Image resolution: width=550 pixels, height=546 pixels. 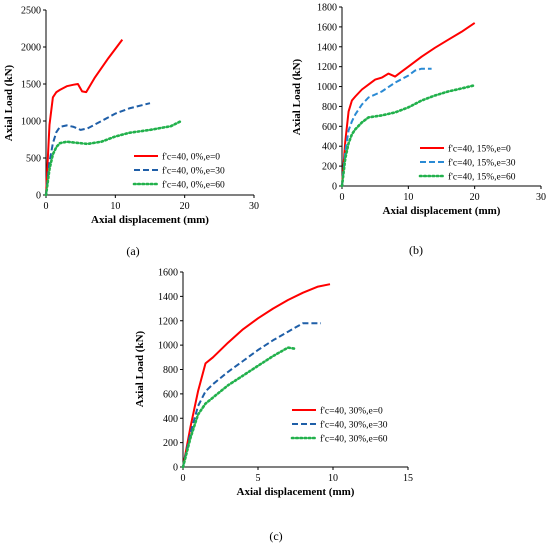 What do you see at coordinates (479, 149) in the screenshot?
I see `legend-label-1: f'c=40, 15%,e=0` at bounding box center [479, 149].